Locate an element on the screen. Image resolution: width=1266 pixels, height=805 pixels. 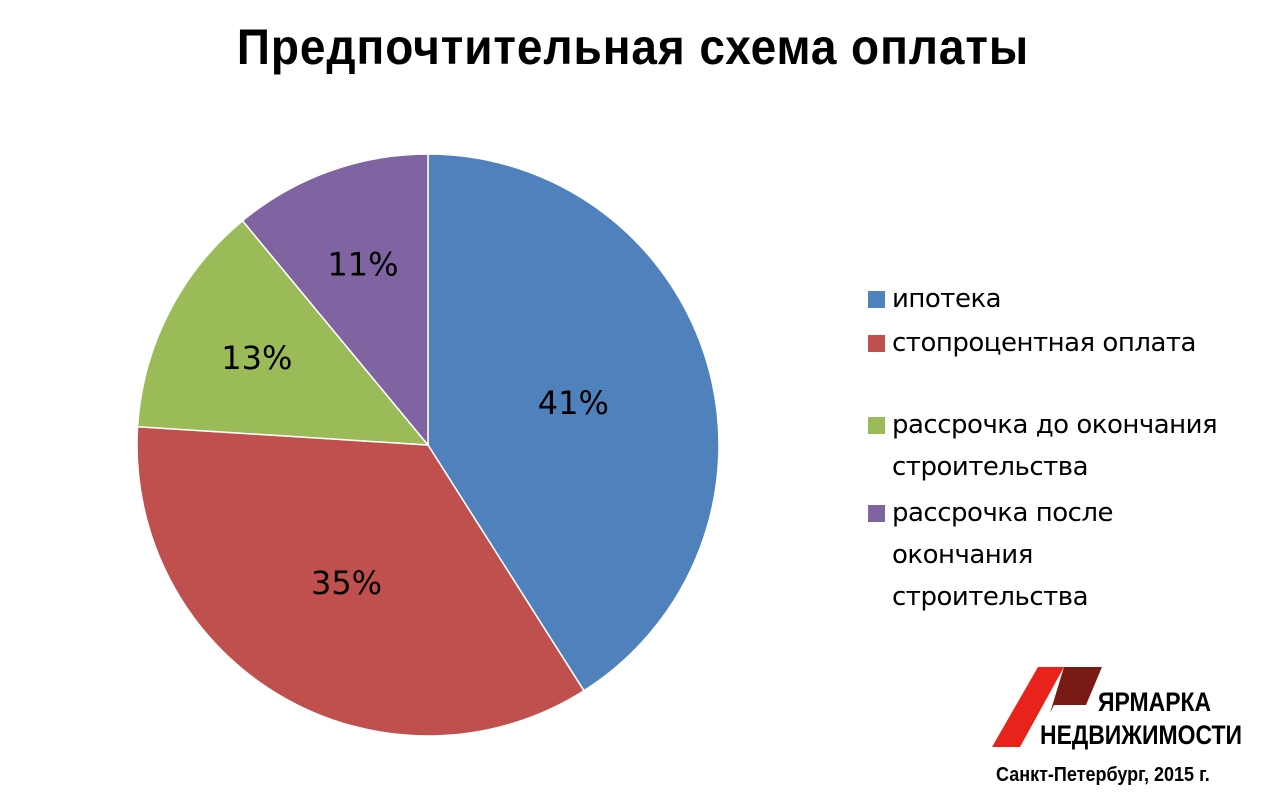
logo: ЯРМАРКА НЕДВИЖИМОСТИ is located at coordinates (1116, 710).